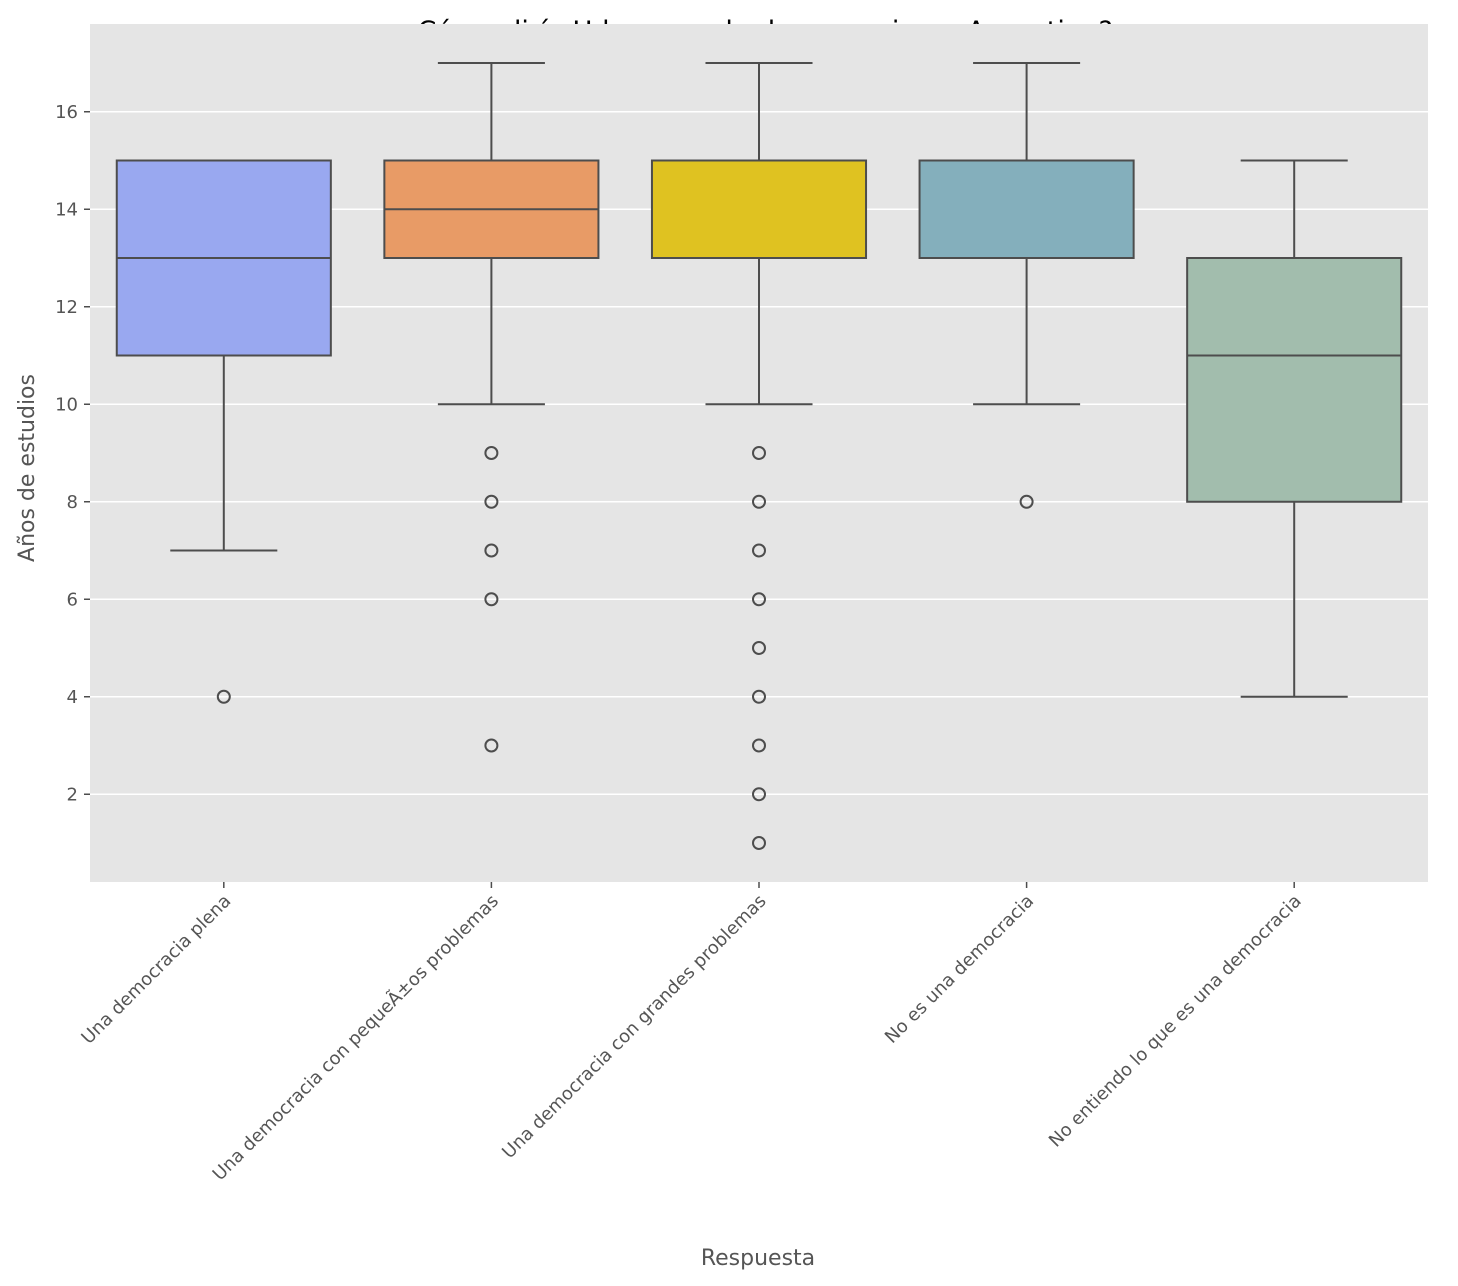  What do you see at coordinates (156, 970) in the screenshot?
I see `x-tick-label: Una democracia plena` at bounding box center [156, 970].